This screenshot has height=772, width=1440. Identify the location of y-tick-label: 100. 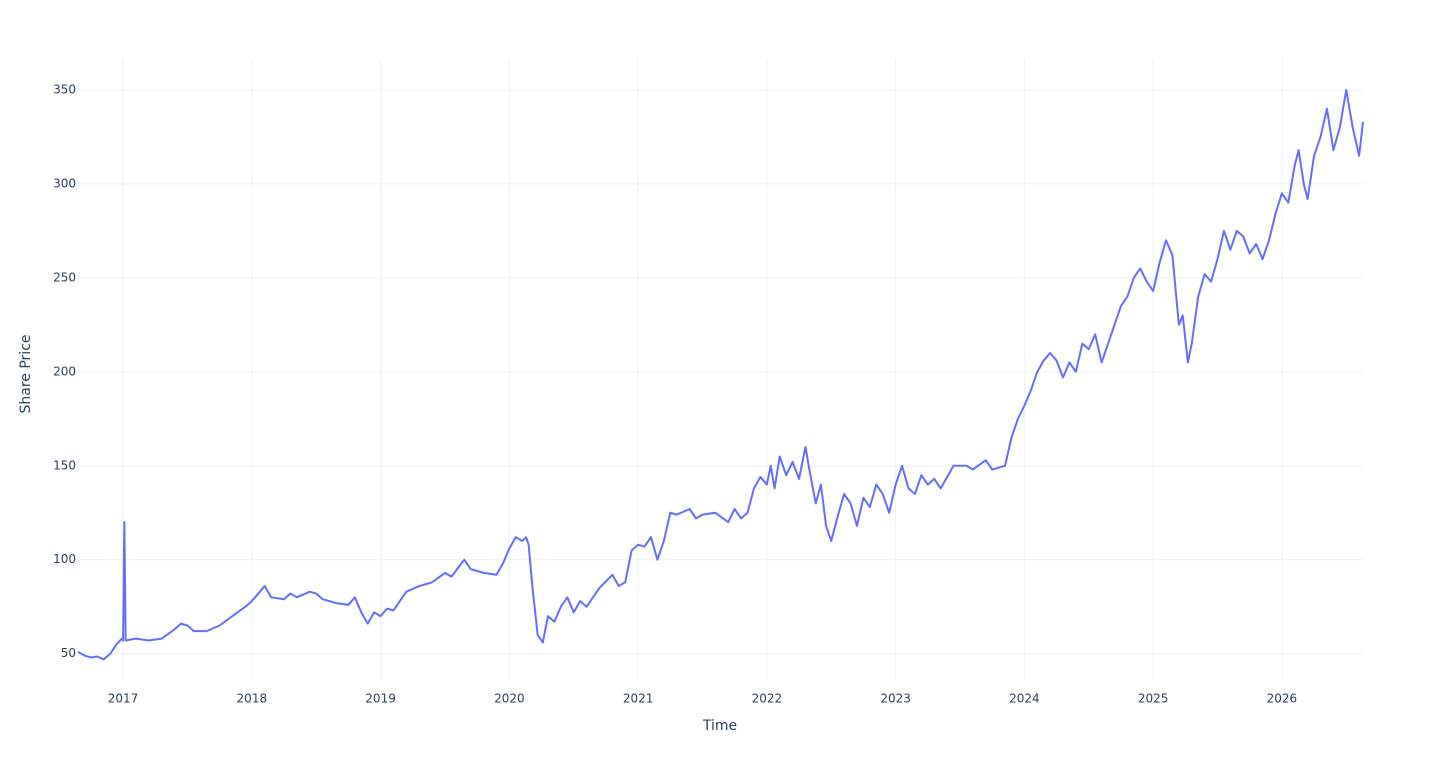
(64, 559).